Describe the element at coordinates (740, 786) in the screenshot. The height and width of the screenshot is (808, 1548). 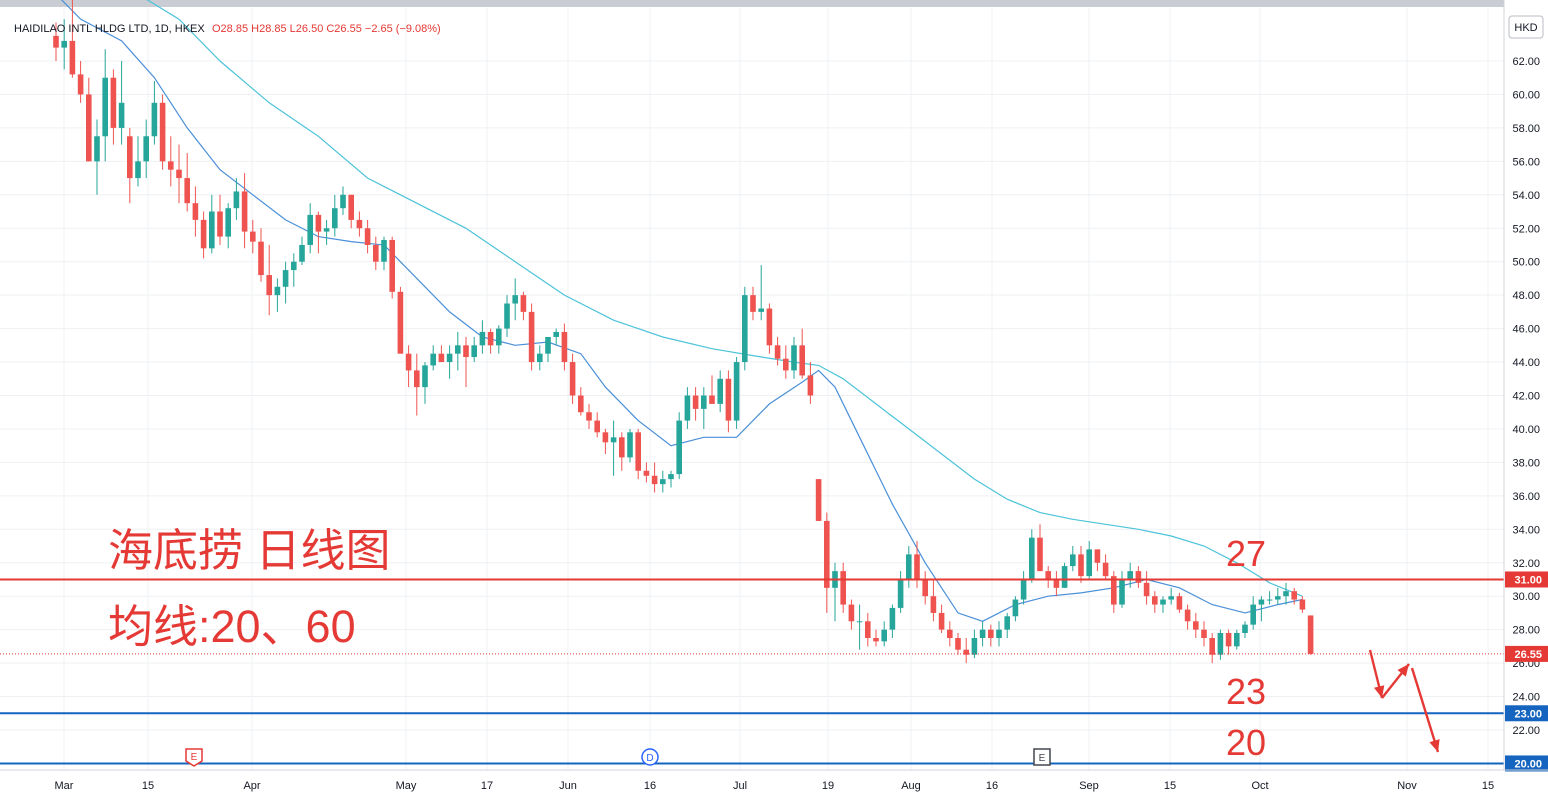
I see `time-tick-label: Jul` at that location.